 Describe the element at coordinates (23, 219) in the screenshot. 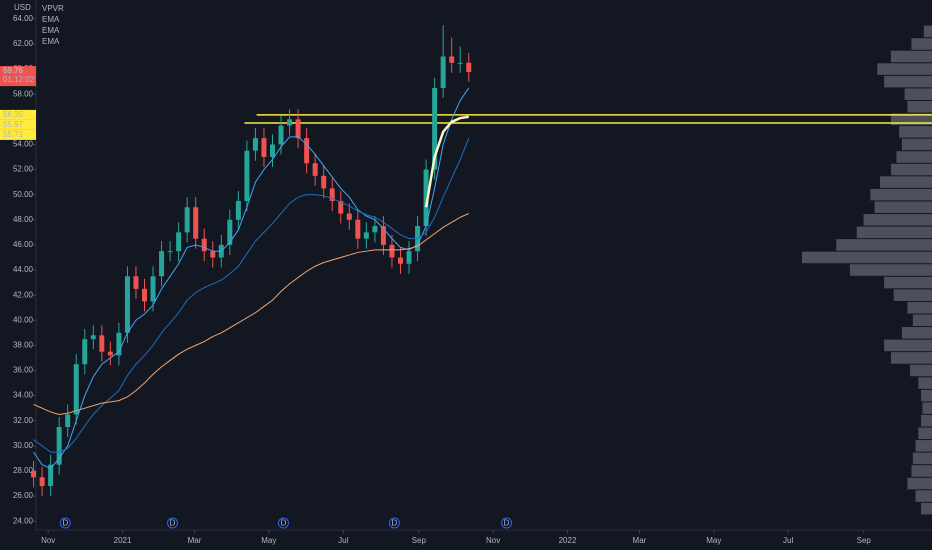

I see `y-tick-label: 48.00` at that location.